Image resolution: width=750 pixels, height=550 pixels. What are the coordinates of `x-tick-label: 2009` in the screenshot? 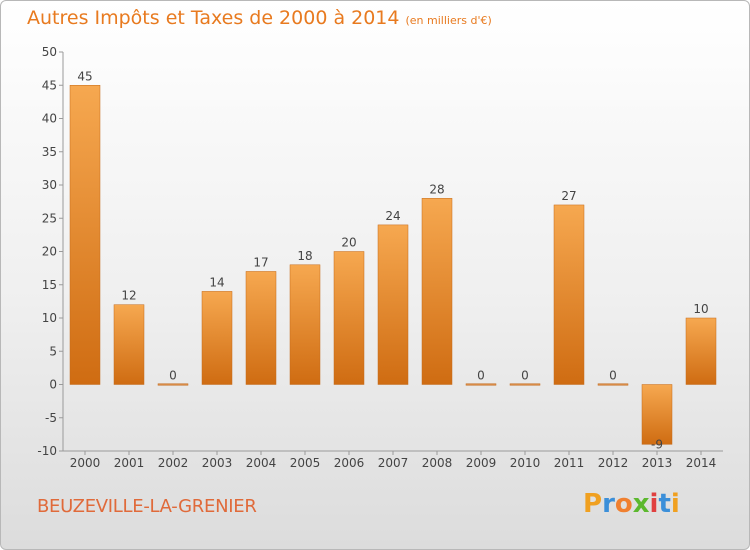 It's located at (481, 463).